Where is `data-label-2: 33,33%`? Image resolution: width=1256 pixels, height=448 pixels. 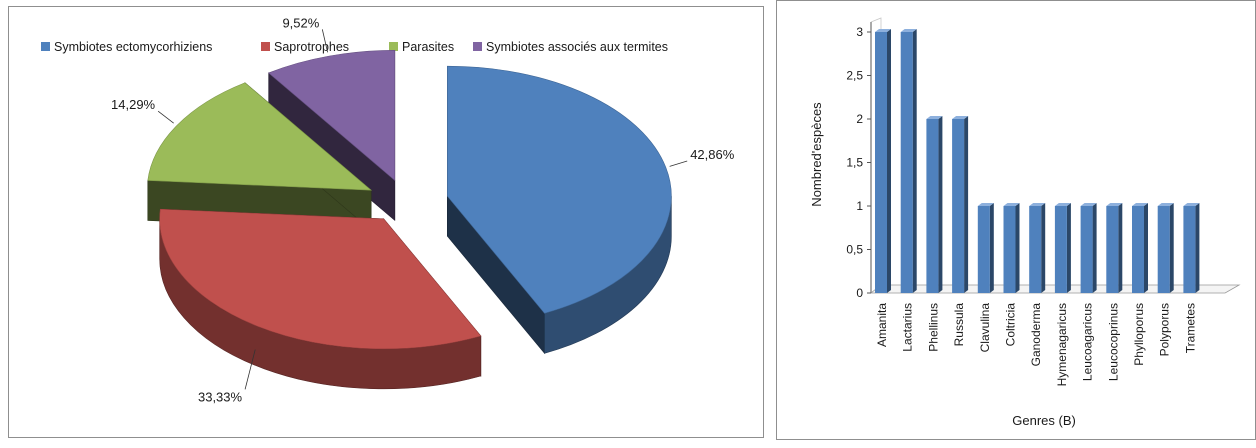 data-label-2: 33,33% is located at coordinates (220, 396).